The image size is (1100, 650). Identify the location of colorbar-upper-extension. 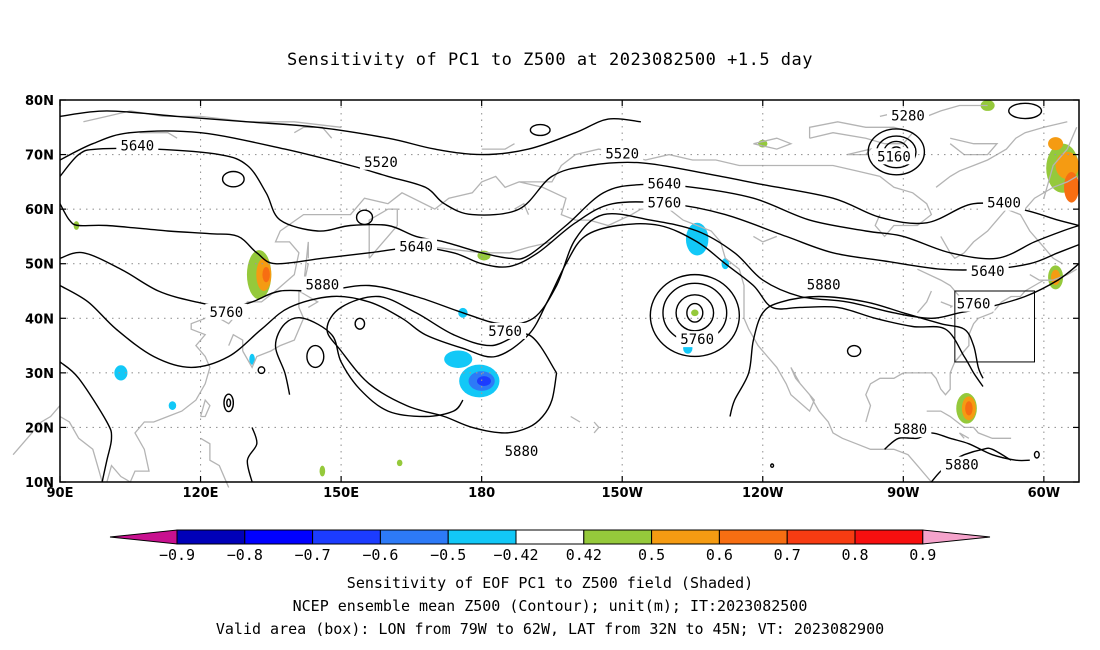
(956, 537).